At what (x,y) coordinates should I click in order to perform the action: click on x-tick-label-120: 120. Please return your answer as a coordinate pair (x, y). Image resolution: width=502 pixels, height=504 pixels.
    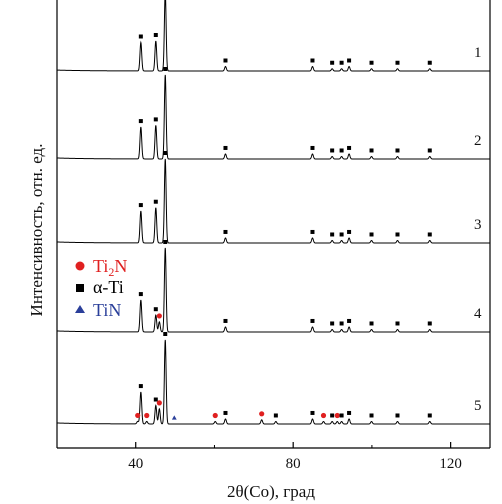
    Looking at the image, I should click on (450, 464).